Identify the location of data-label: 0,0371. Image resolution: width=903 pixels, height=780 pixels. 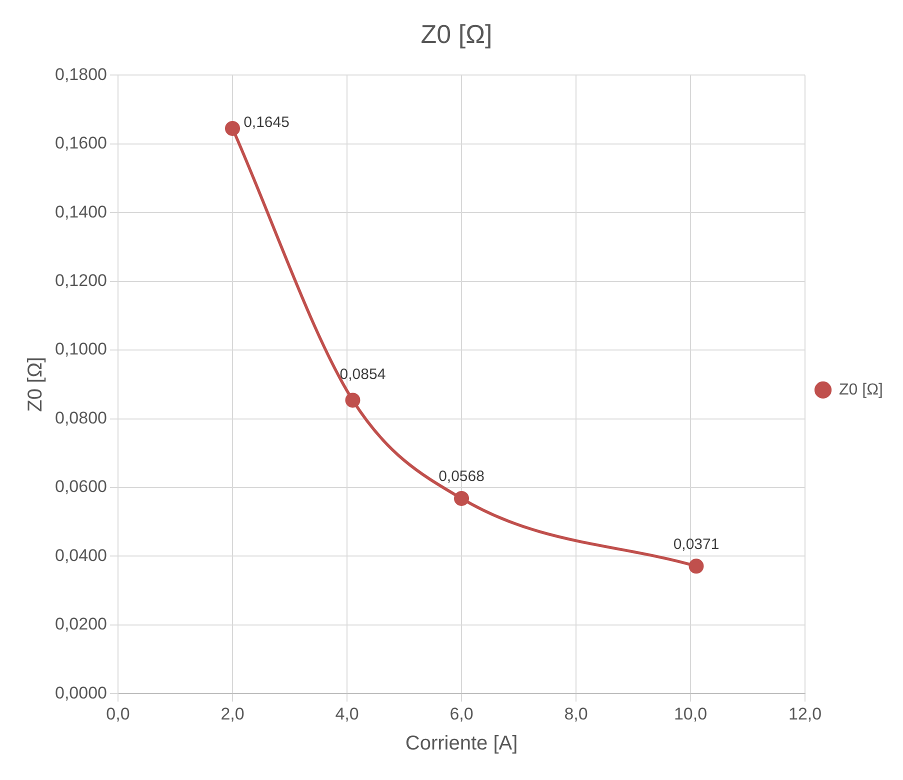
(696, 544).